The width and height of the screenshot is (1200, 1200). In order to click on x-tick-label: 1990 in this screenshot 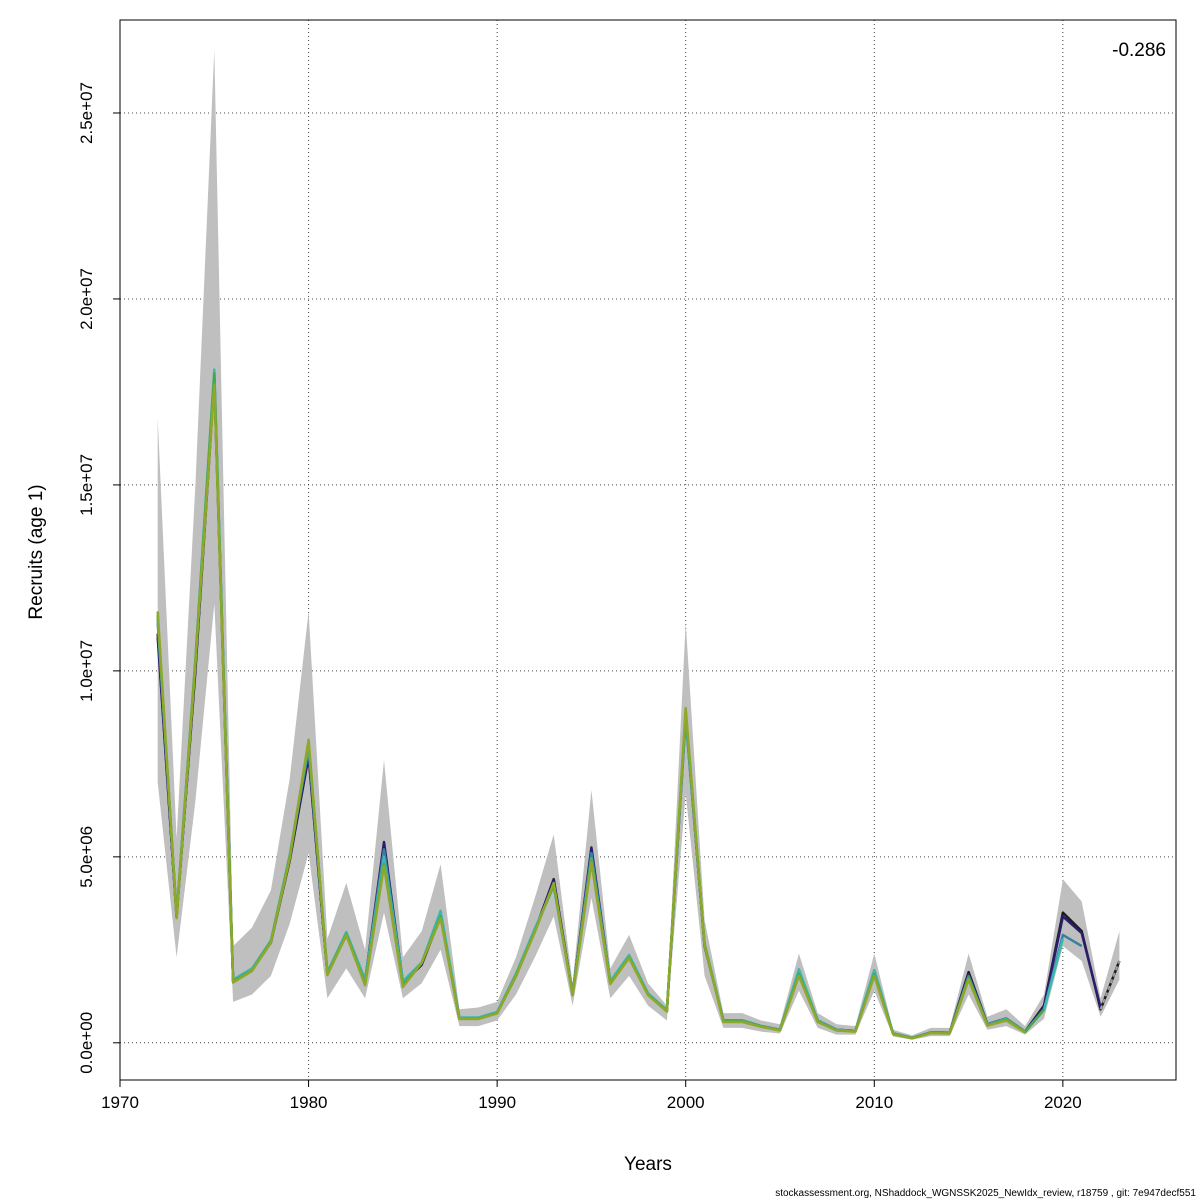, I will do `click(497, 1102)`.